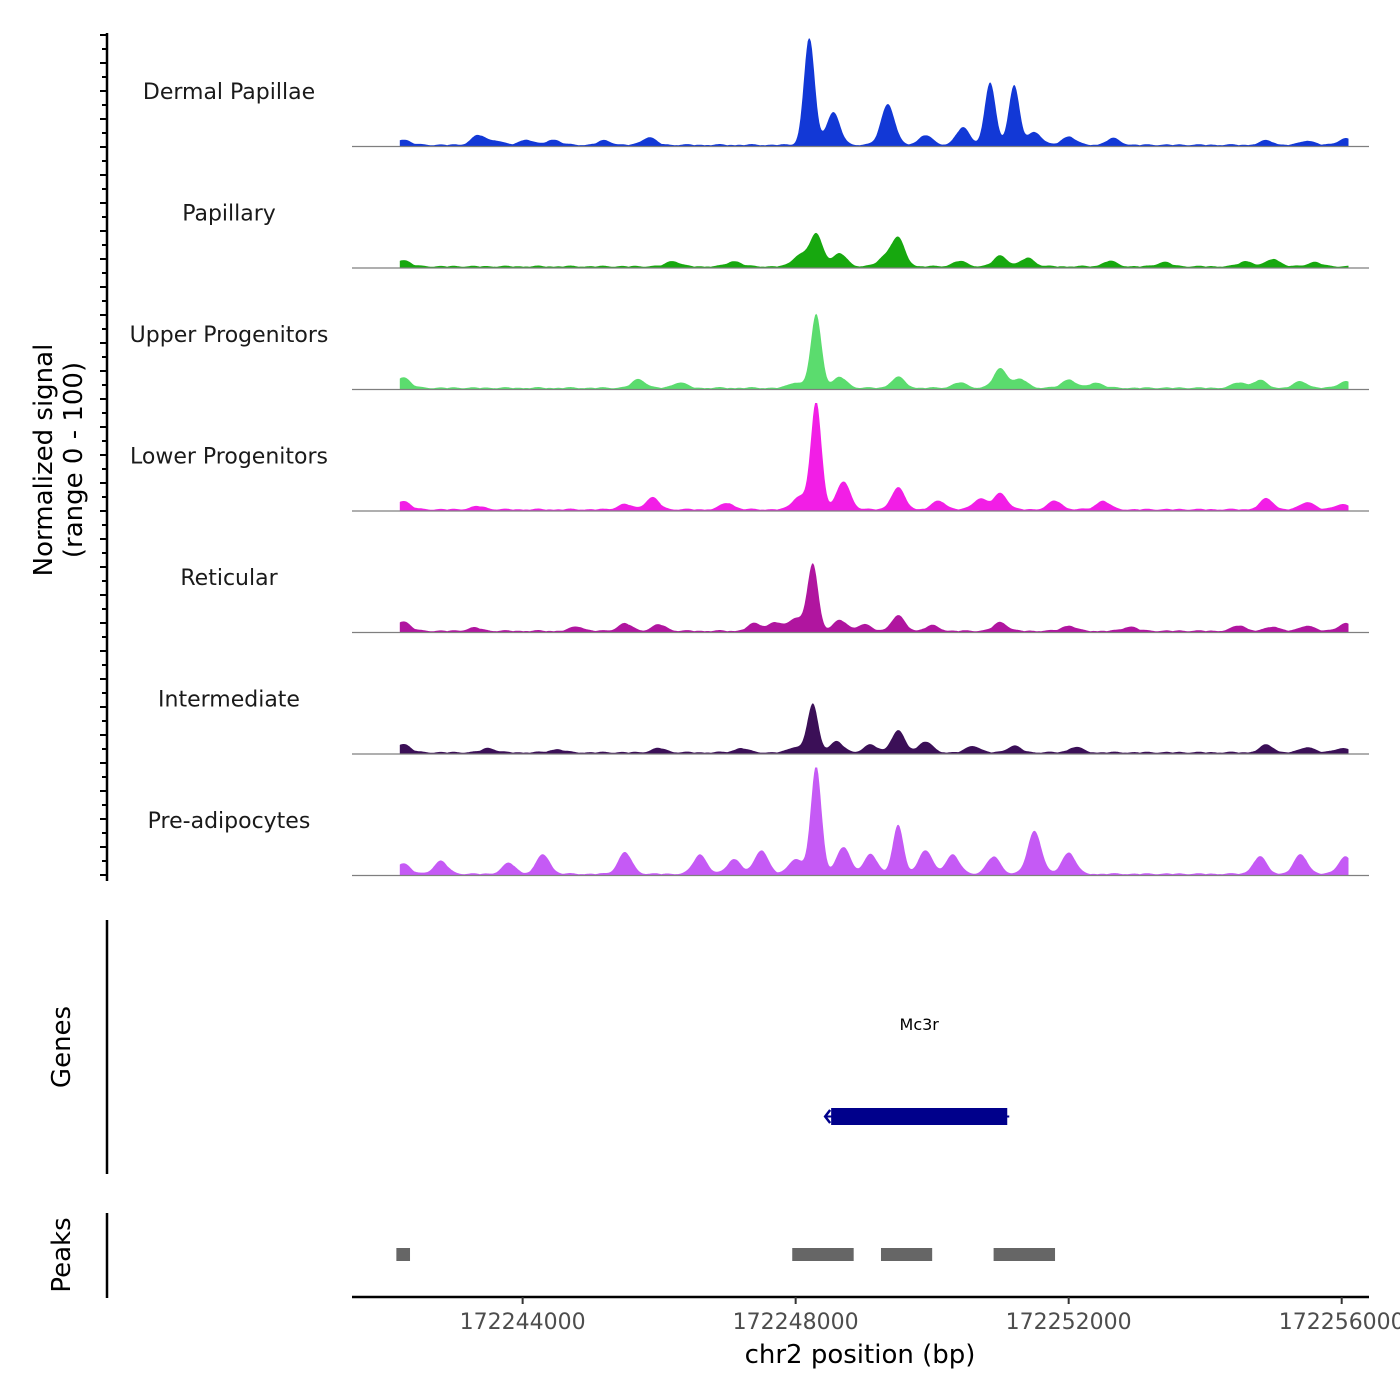  I want to click on x-tick-label: 172244000, so click(523, 1322).